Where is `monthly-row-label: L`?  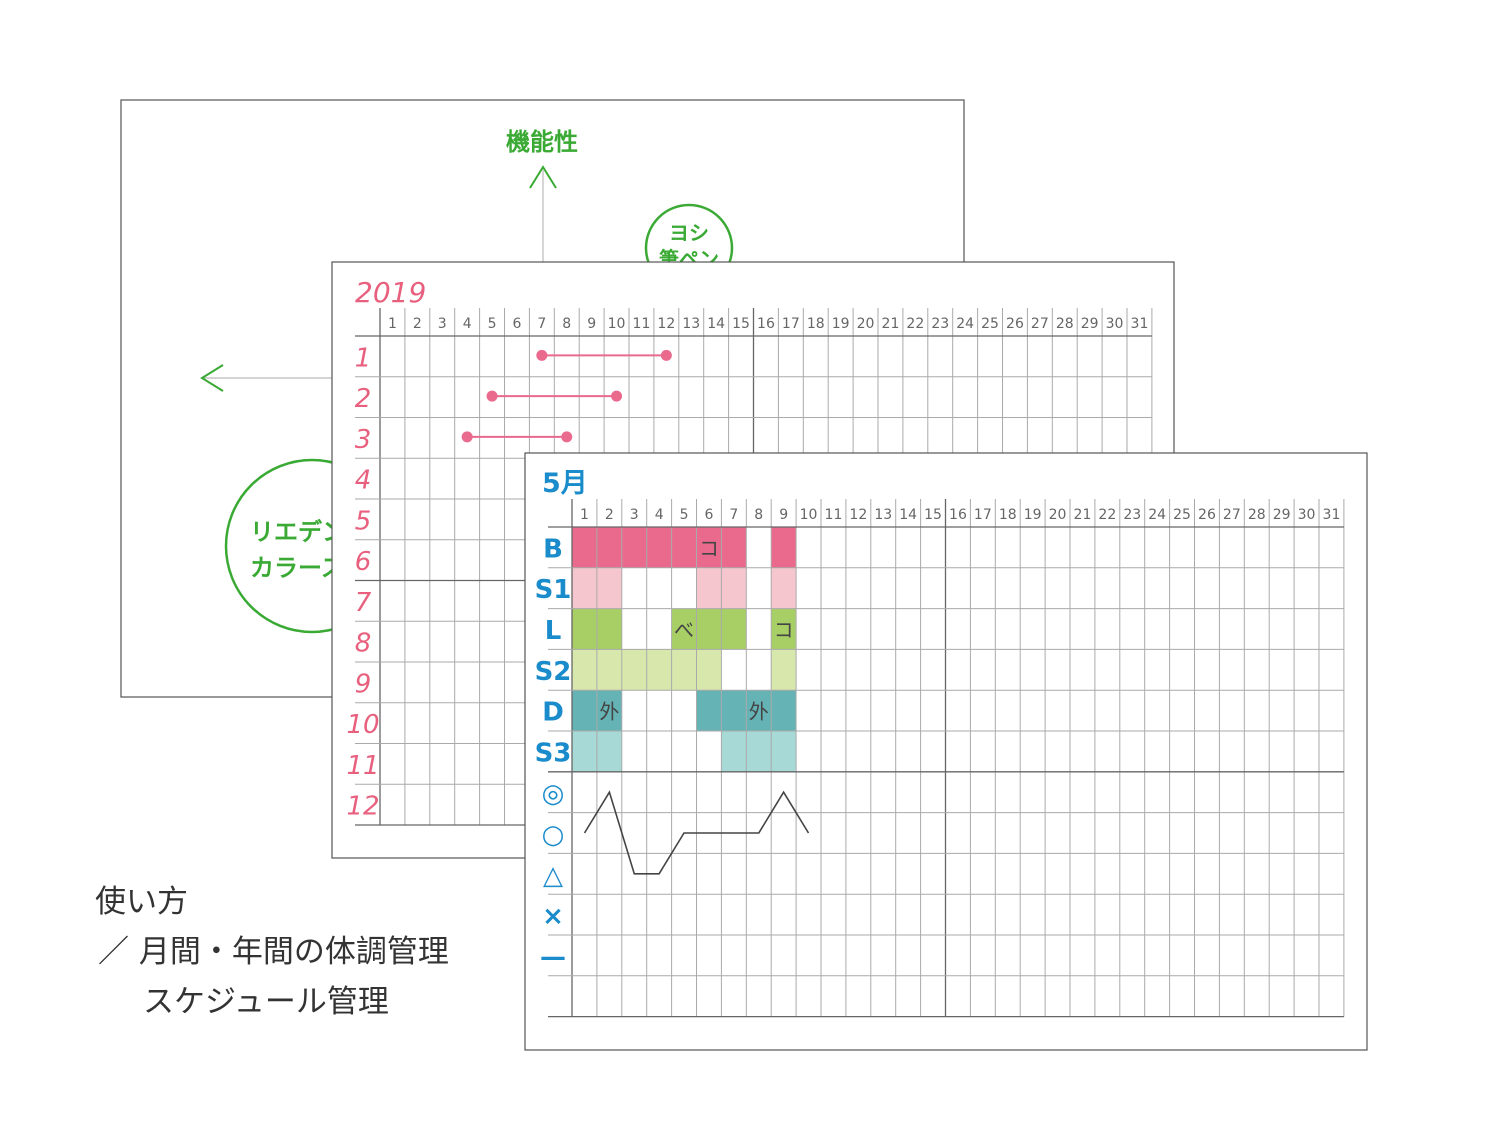 monthly-row-label: L is located at coordinates (553, 631).